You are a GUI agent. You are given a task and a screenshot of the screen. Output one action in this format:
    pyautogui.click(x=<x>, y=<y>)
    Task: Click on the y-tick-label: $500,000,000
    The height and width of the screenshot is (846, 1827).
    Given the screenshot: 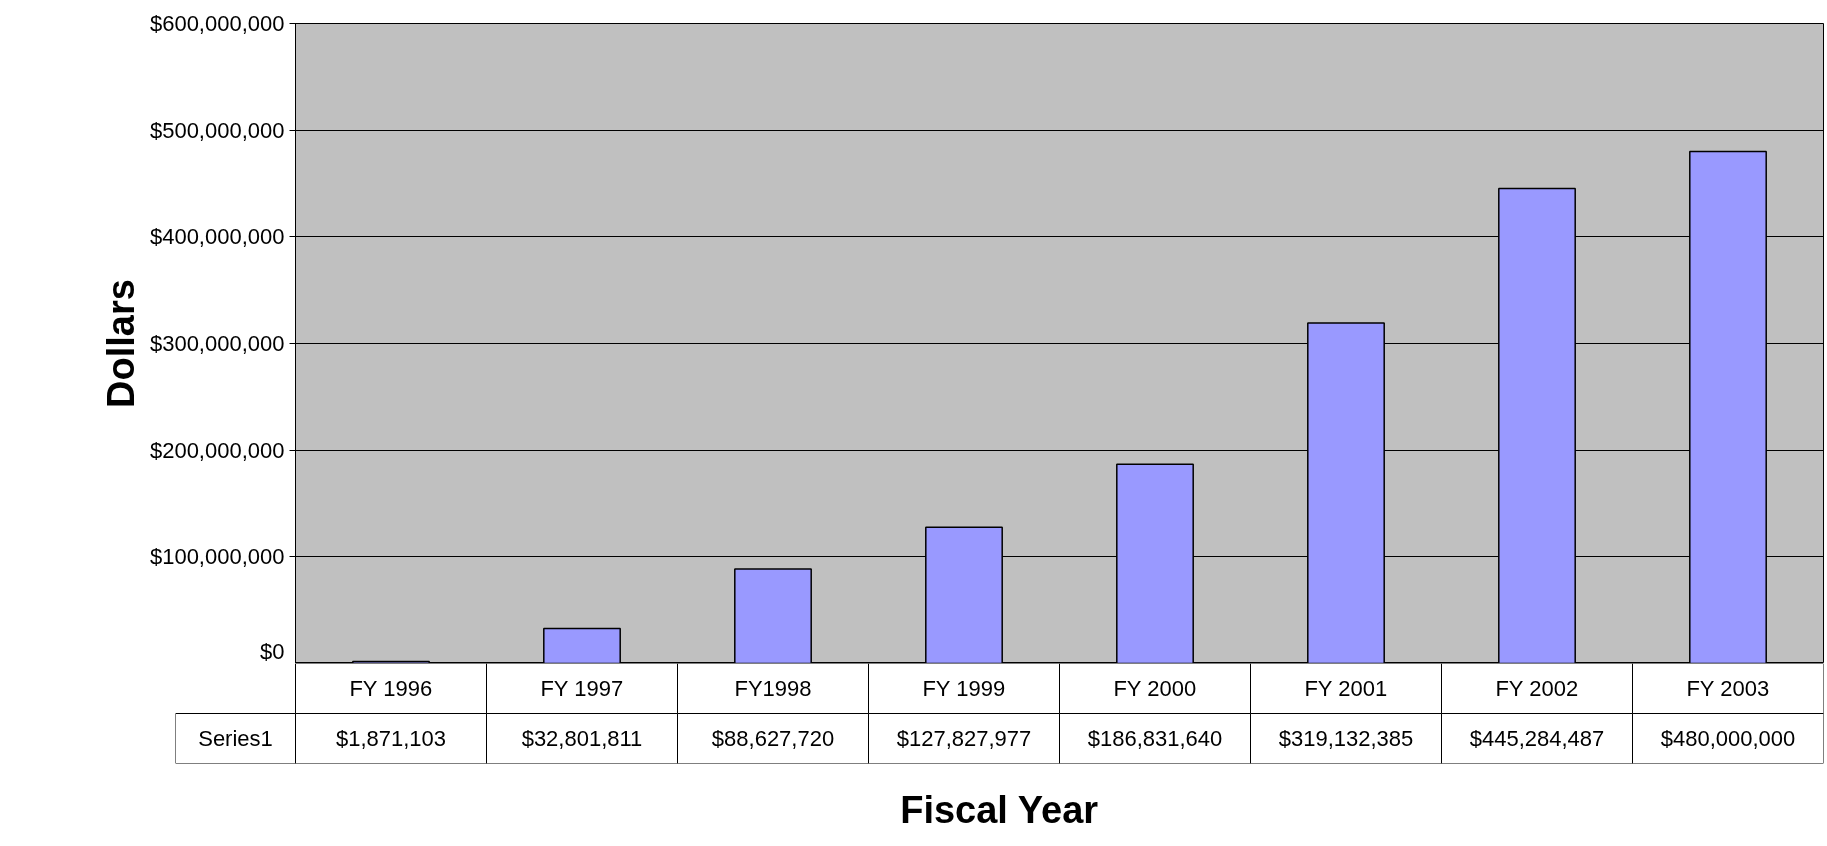 What is the action you would take?
    pyautogui.click(x=217, y=130)
    